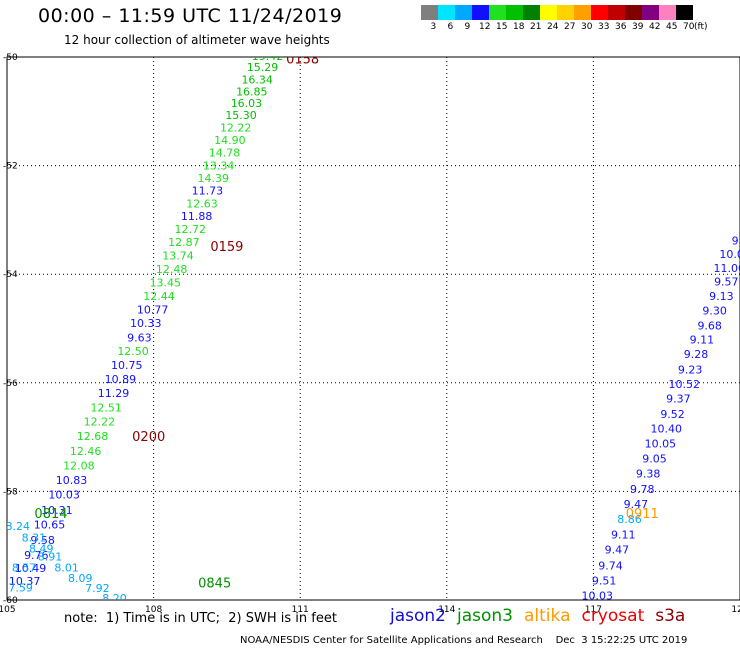 The width and height of the screenshot is (740, 650). I want to click on y-tick--54: -54, so click(10, 275).